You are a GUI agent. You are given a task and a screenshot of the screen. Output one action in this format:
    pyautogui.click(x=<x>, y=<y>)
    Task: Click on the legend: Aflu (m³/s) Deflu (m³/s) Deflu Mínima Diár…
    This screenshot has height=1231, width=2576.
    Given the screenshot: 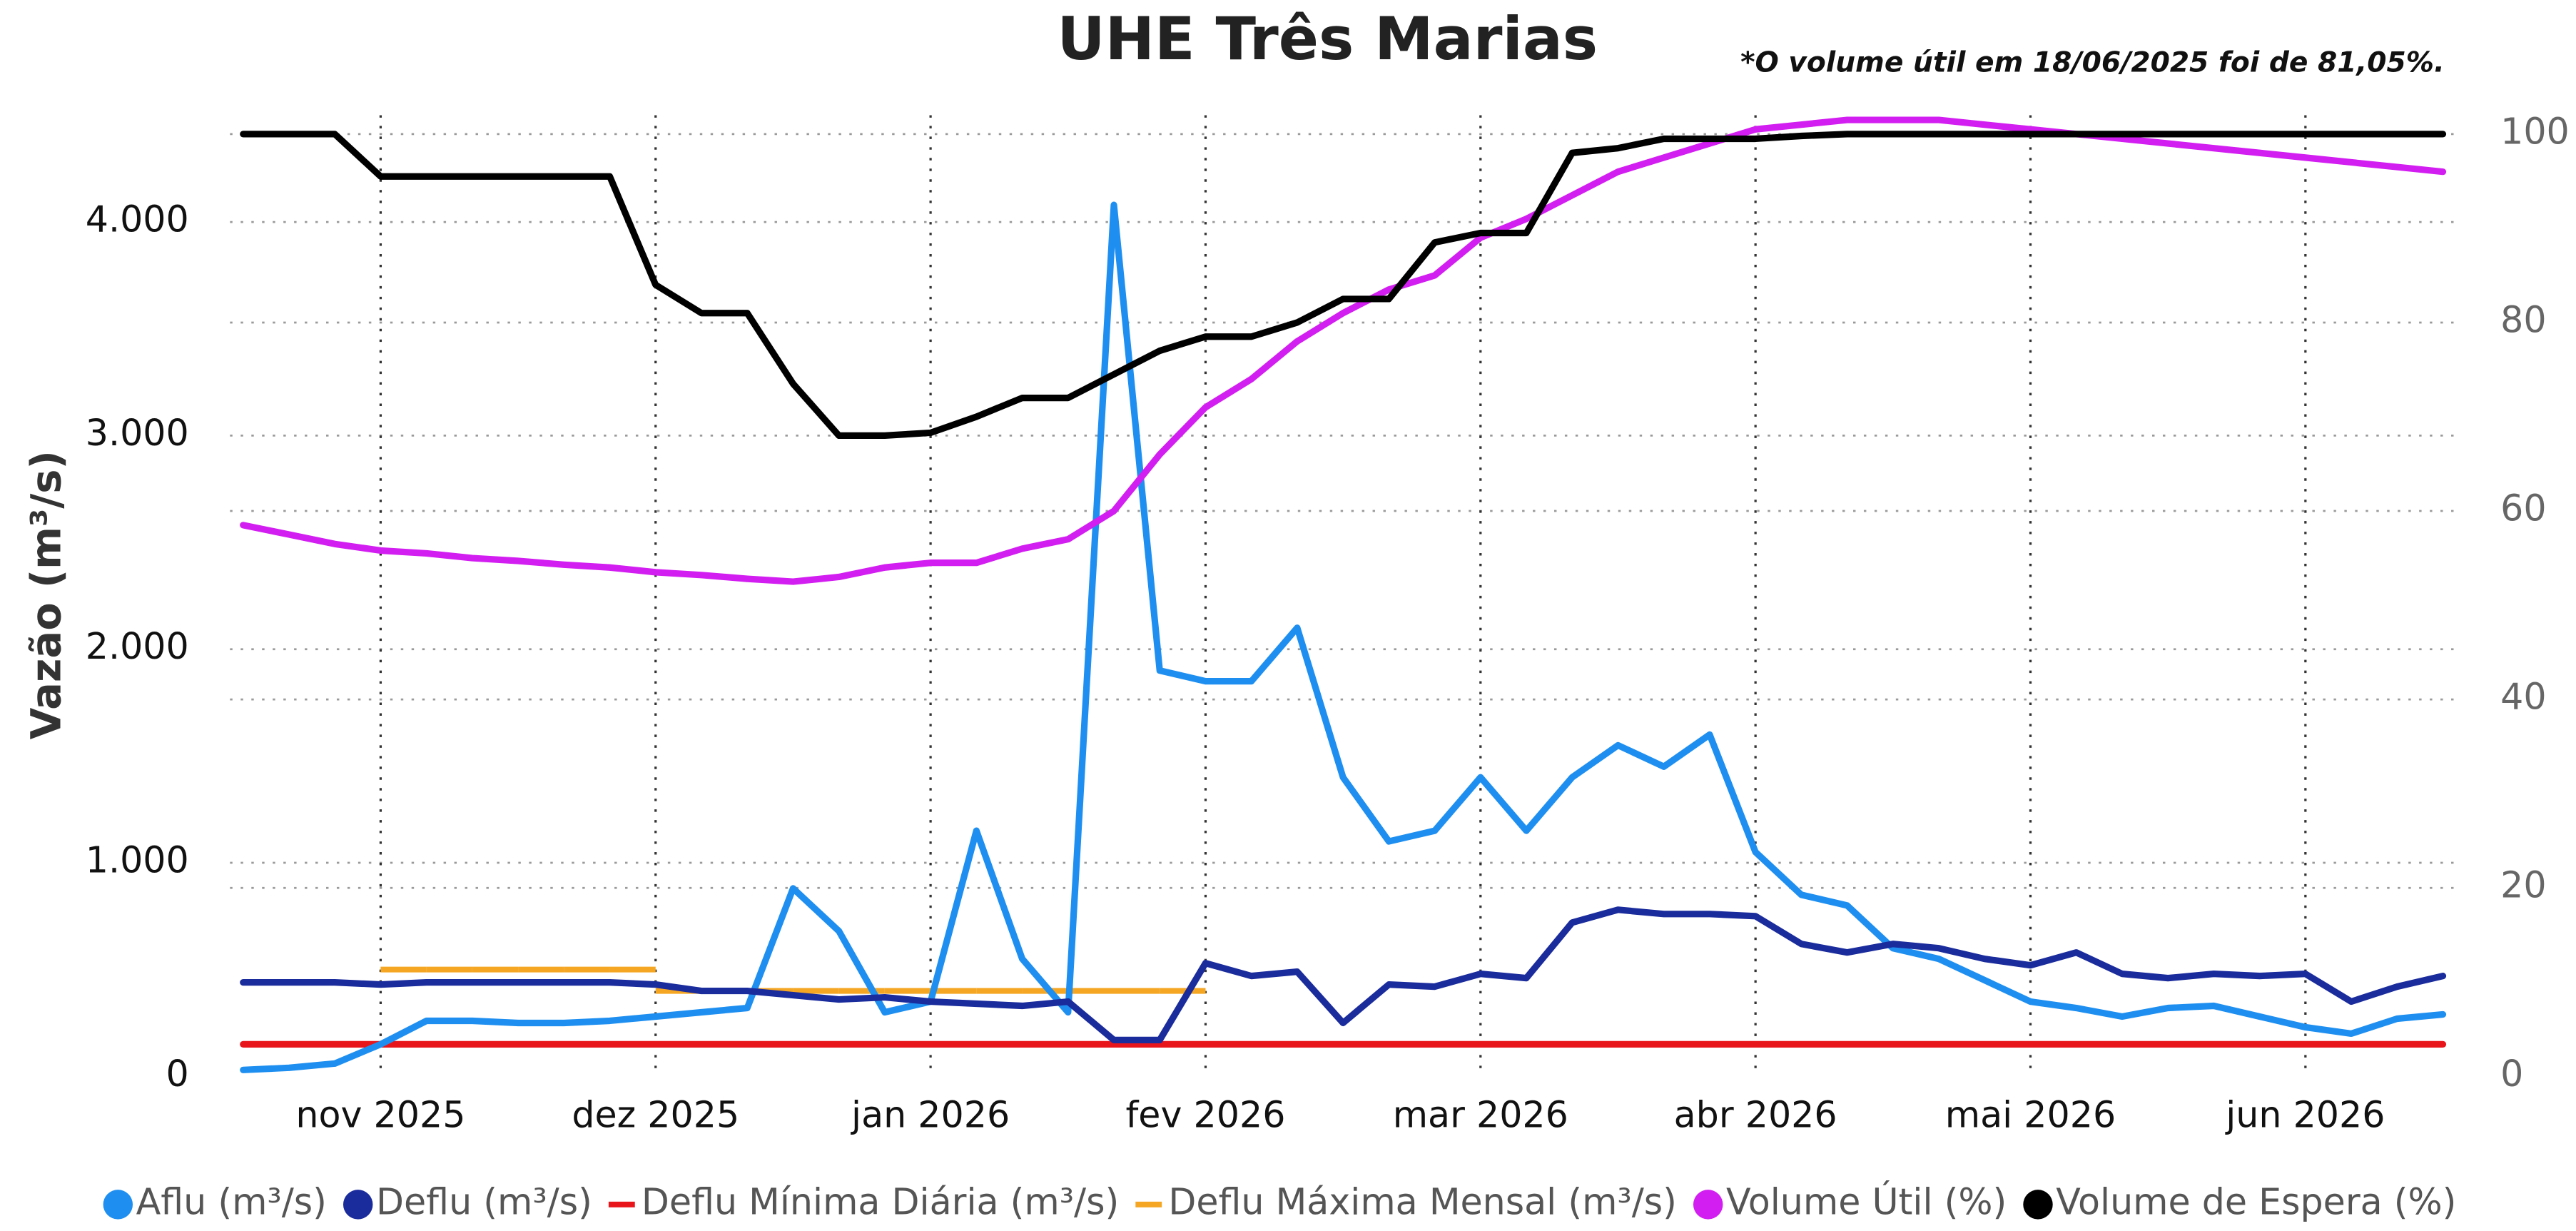 What is the action you would take?
    pyautogui.click(x=1279, y=1201)
    